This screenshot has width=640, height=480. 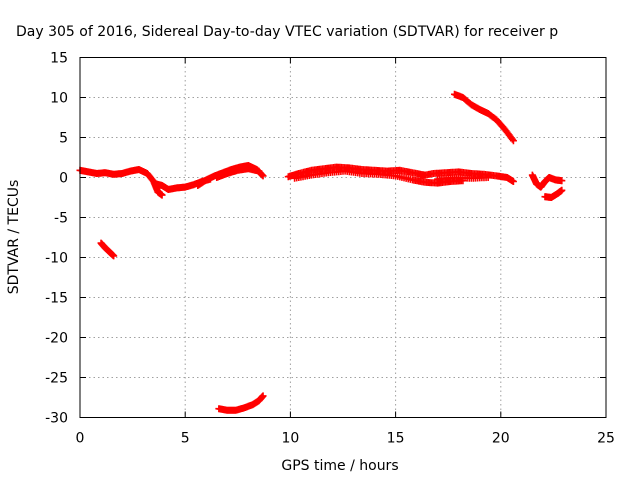 I want to click on y-tick-label: -20, so click(x=56, y=339).